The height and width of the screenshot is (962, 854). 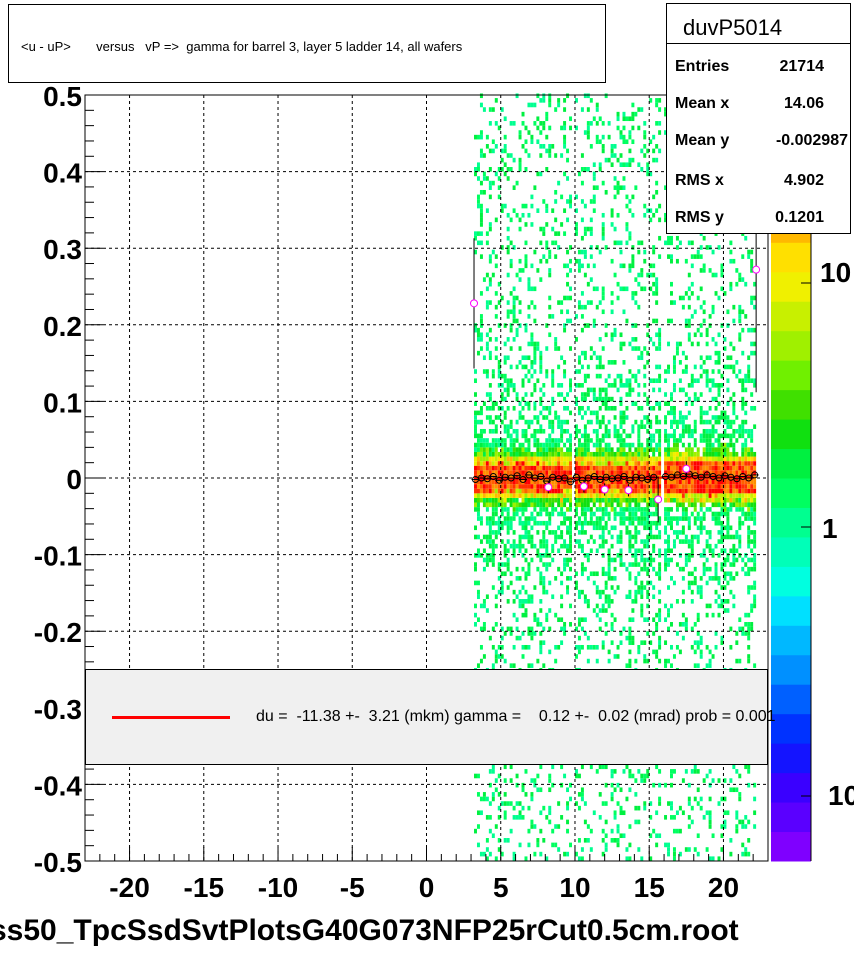 What do you see at coordinates (791, 287) in the screenshot?
I see `color-bar-segment` at bounding box center [791, 287].